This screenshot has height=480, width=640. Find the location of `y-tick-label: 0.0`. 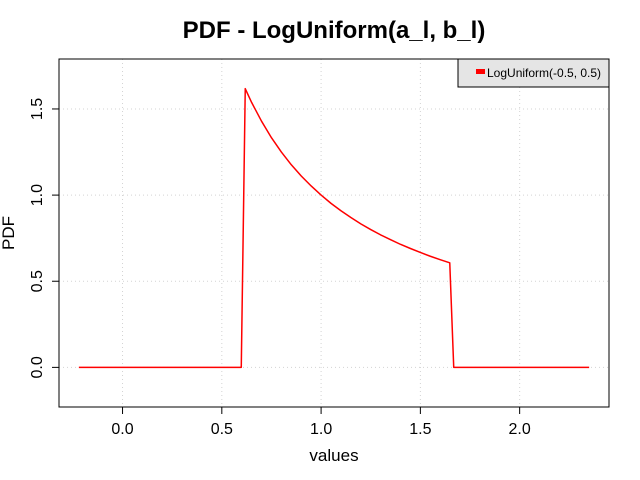

y-tick-label: 0.0 is located at coordinates (37, 367).